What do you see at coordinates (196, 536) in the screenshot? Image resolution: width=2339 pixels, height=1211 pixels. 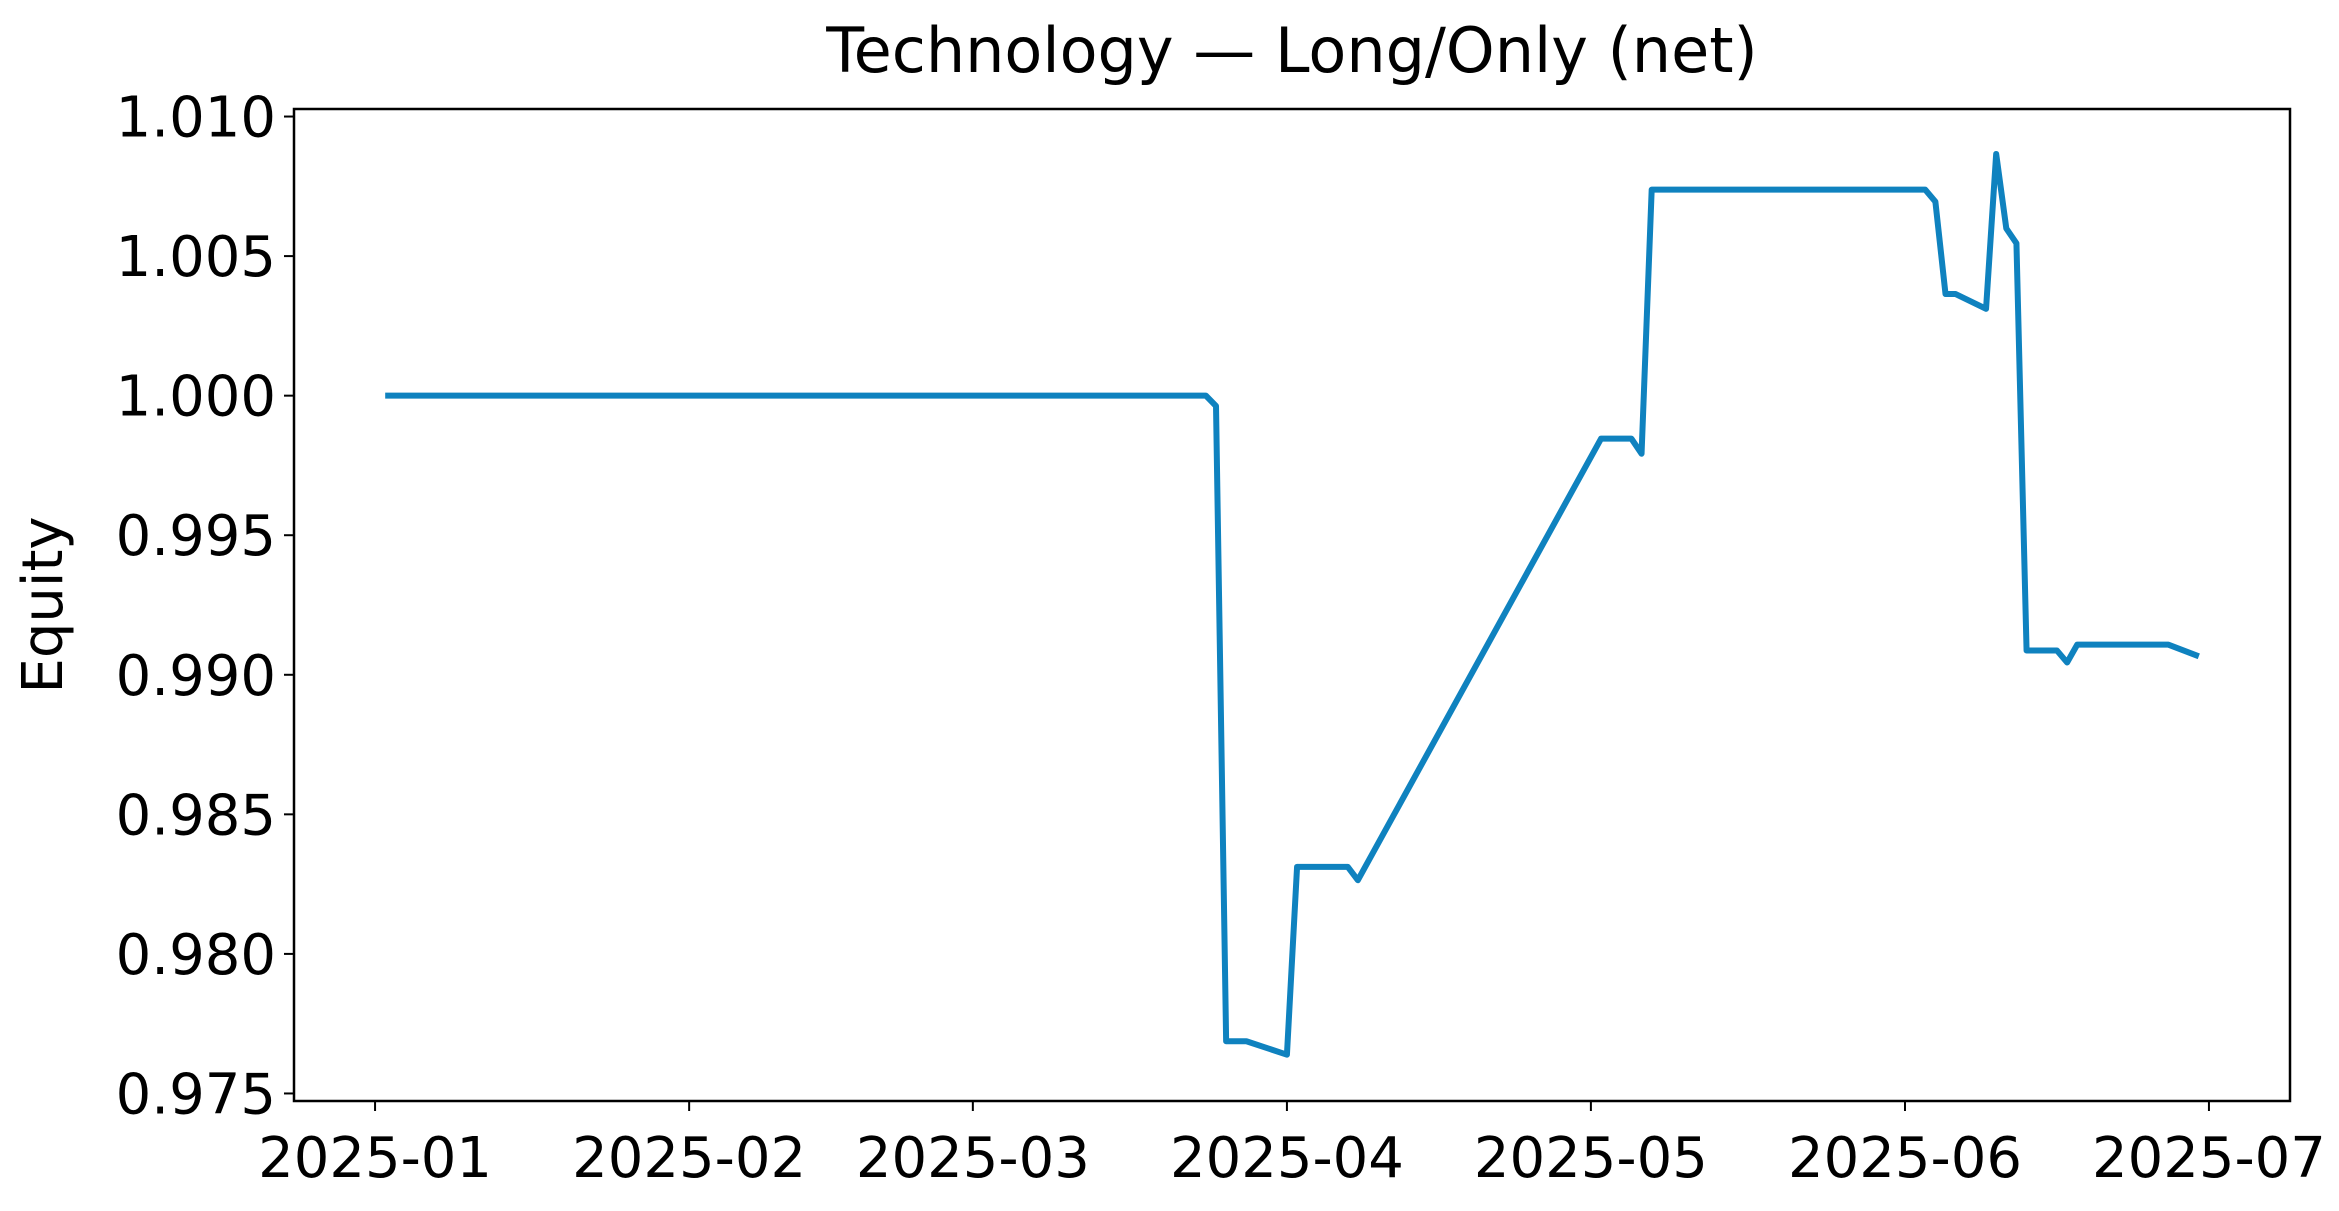 I see `y-tick-label: 0.995` at bounding box center [196, 536].